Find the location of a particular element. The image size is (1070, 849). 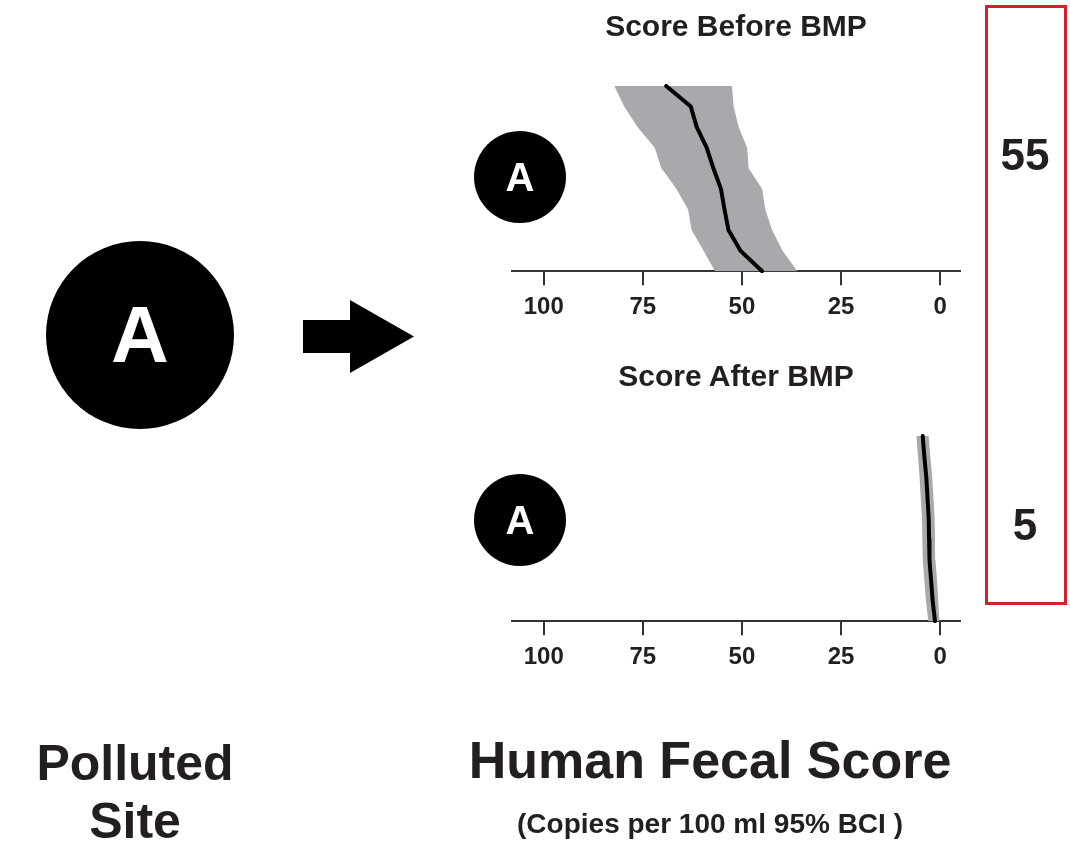

x-axis-title: Human Fecal Score is located at coordinates (710, 760).